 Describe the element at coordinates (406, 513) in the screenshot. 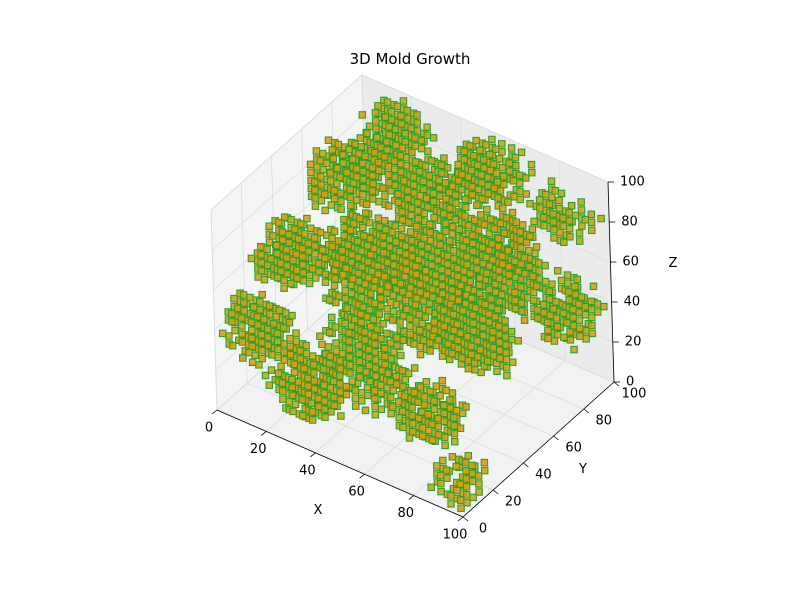

I see `x-tick-label: 80` at that location.